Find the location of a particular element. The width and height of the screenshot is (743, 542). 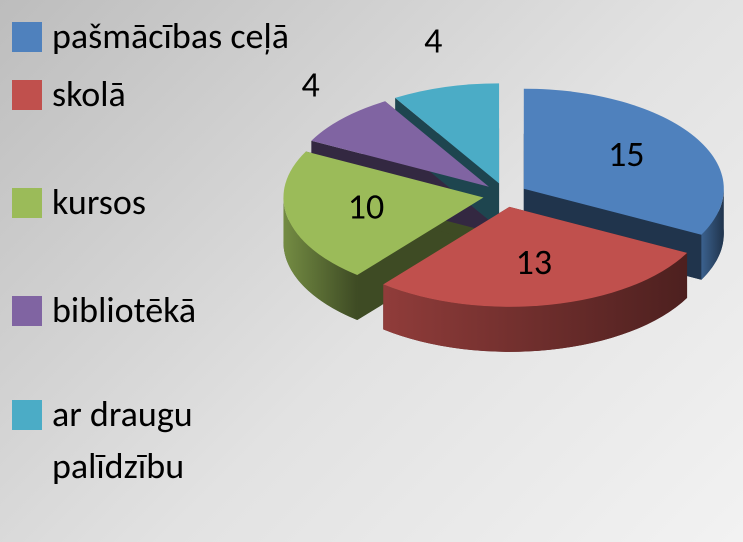

data-label: 13 is located at coordinates (534, 262).